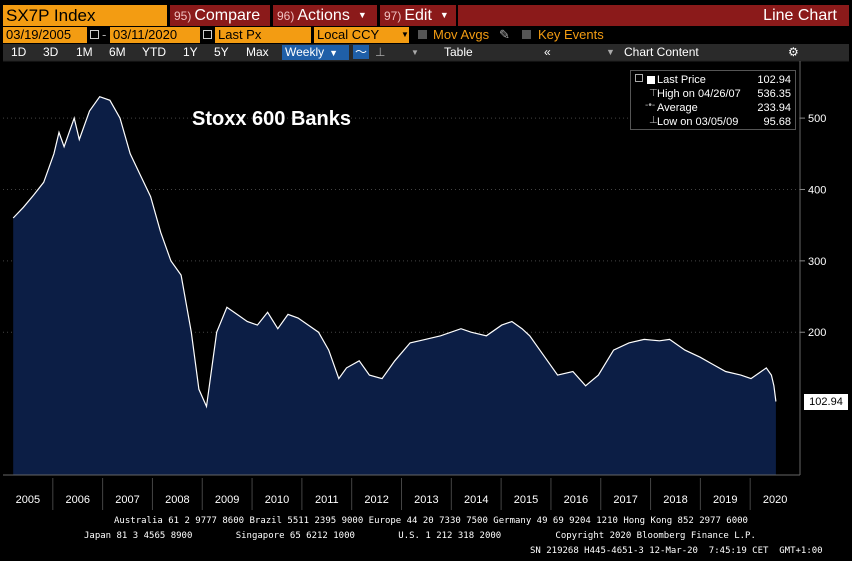 The height and width of the screenshot is (561, 852). Describe the element at coordinates (426, 500) in the screenshot. I see `x-tick-label: 2013` at that location.